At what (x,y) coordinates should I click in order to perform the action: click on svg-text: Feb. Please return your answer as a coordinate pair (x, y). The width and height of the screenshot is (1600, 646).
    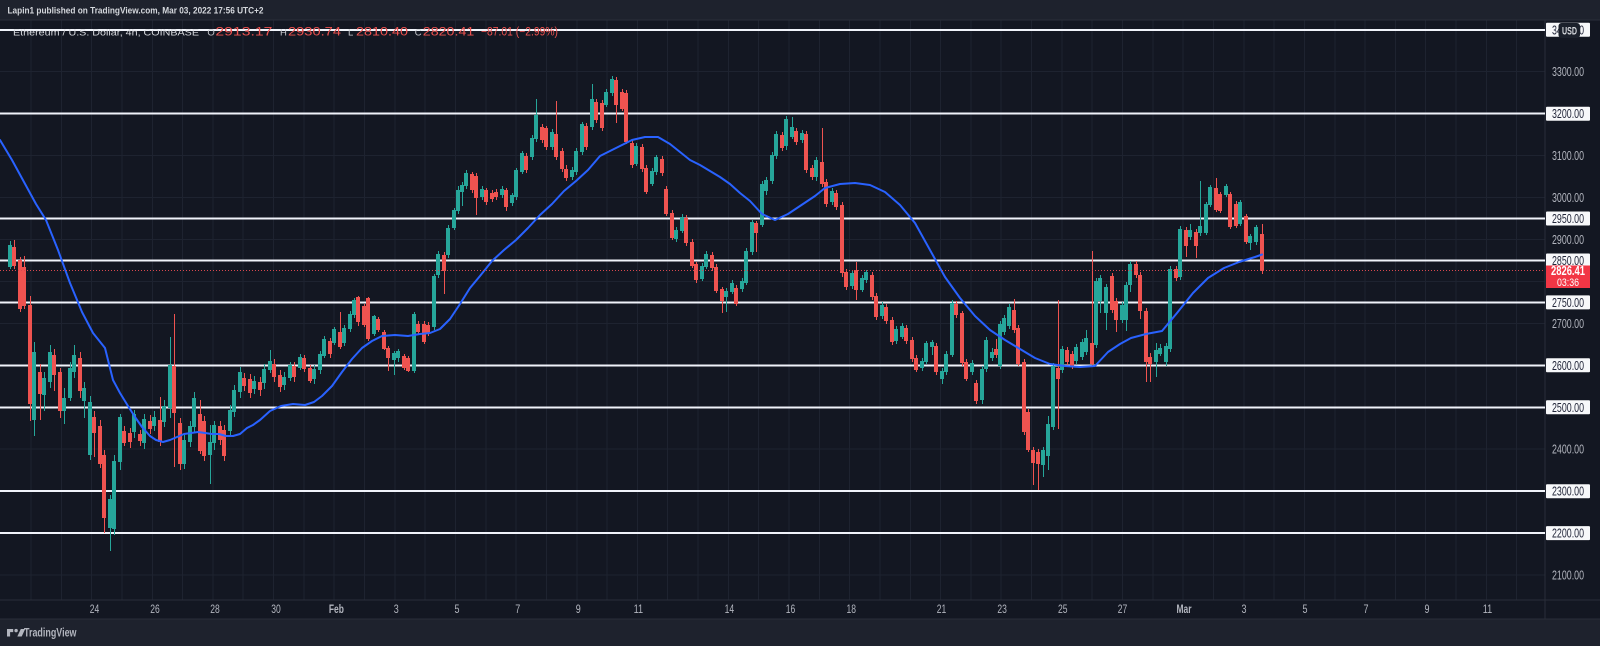
    Looking at the image, I should click on (336, 610).